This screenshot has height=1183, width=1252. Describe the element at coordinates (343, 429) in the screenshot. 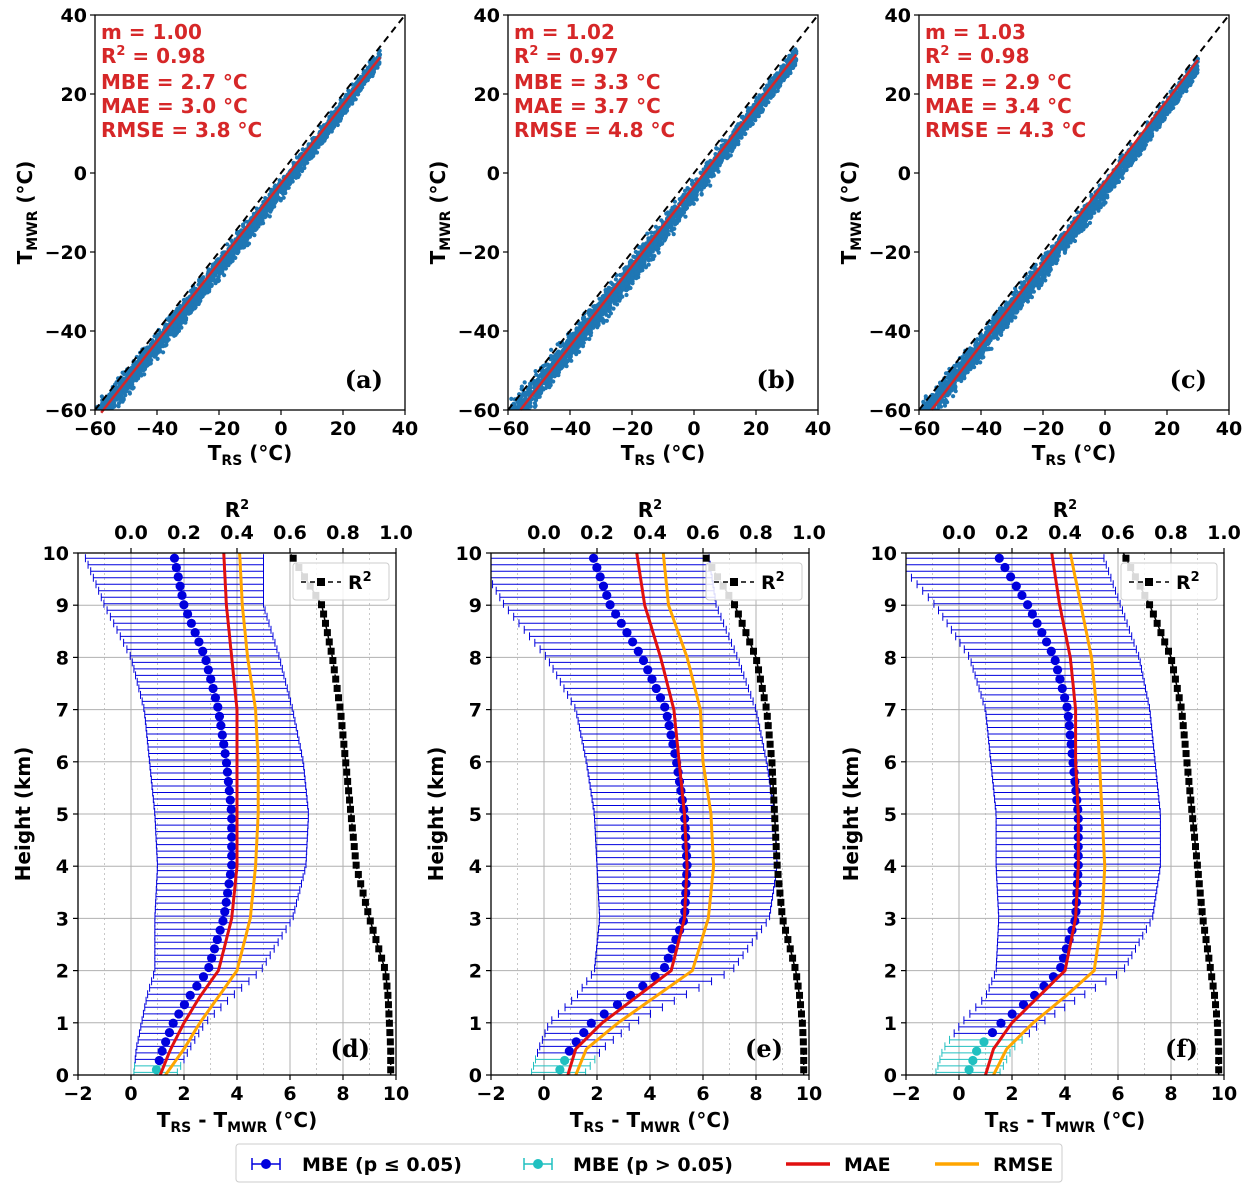

I see `x-tick-label: 20` at that location.